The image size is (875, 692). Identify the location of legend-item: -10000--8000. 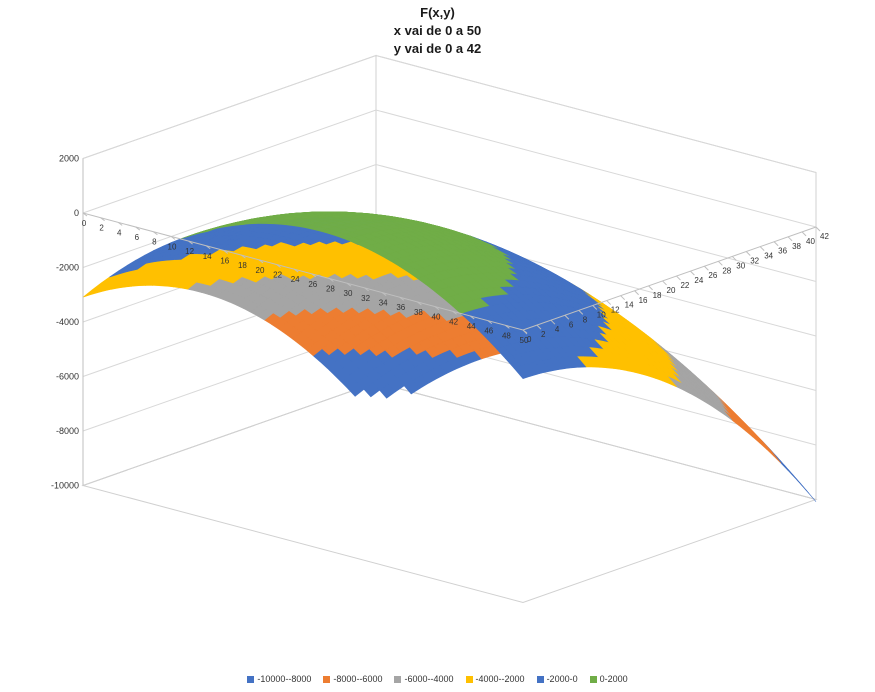
(279, 679).